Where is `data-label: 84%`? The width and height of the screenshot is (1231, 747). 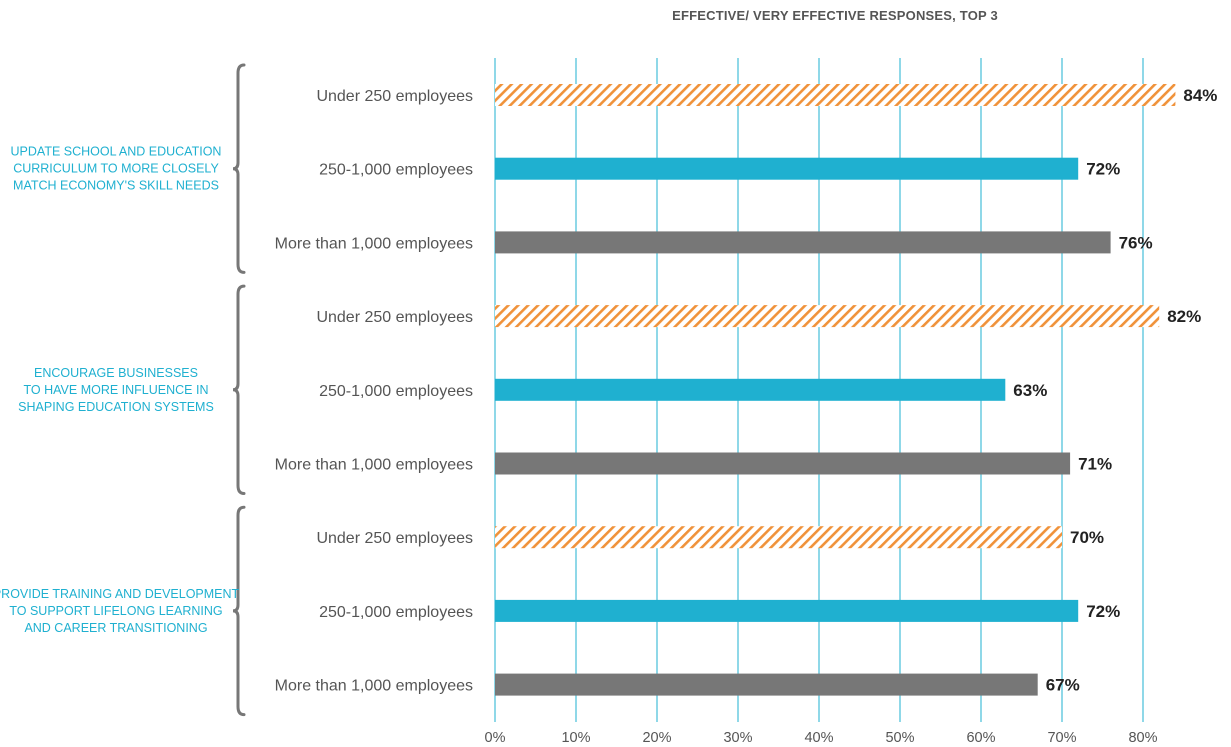 data-label: 84% is located at coordinates (1200, 95).